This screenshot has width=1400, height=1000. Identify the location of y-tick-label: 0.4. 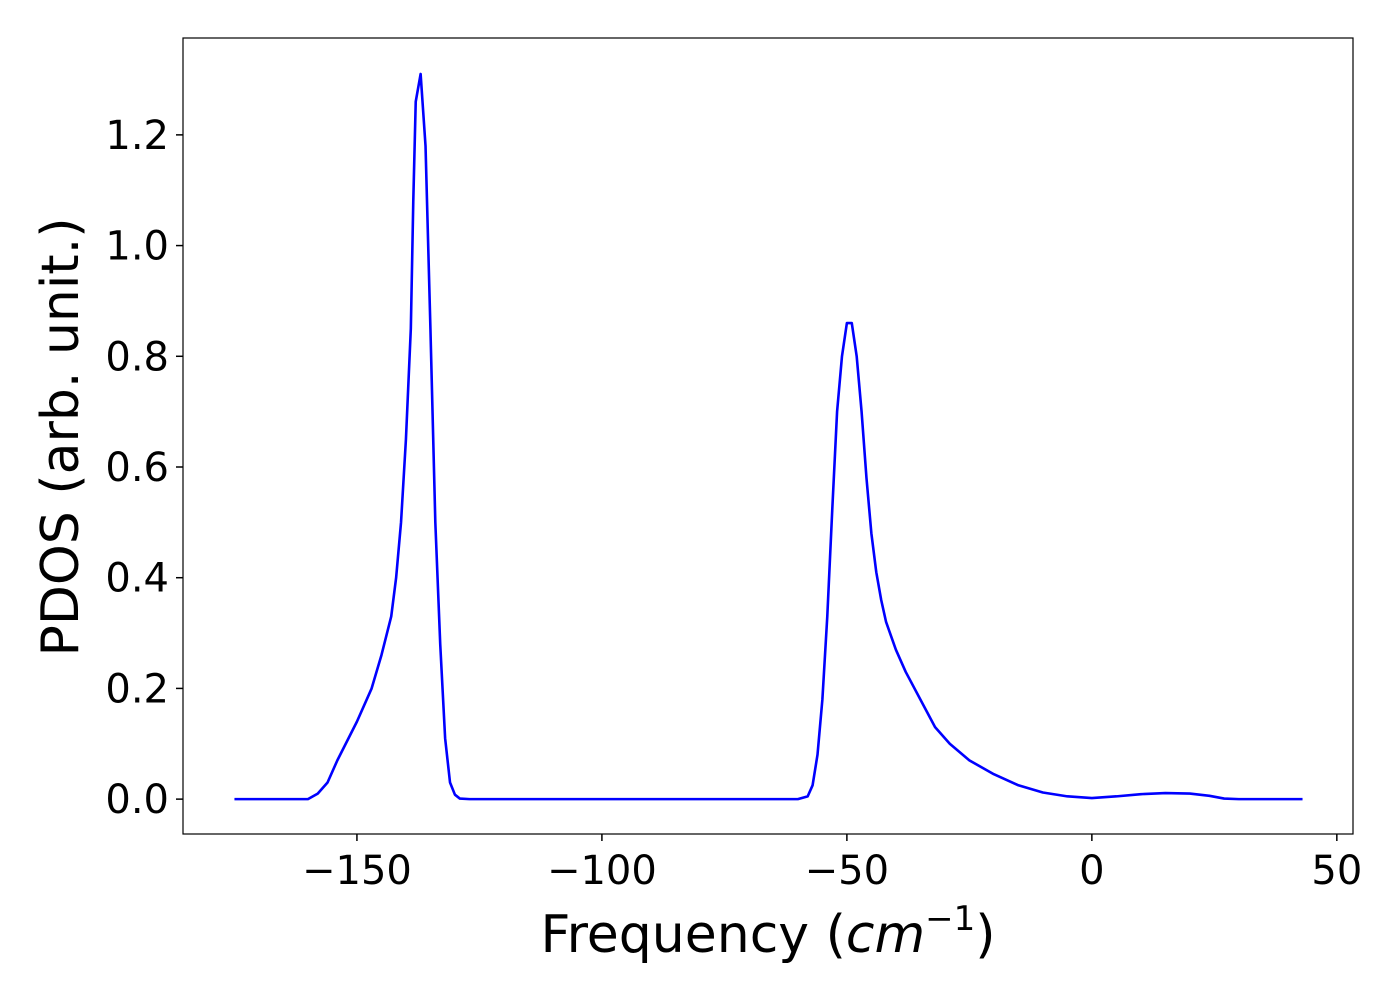
(137, 579).